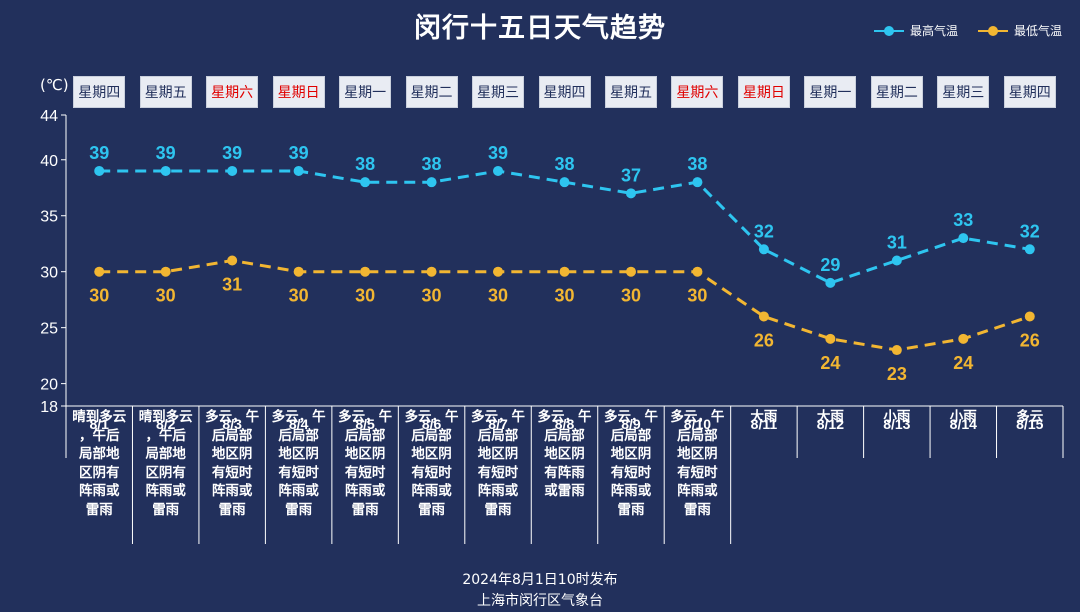 Image resolution: width=1080 pixels, height=612 pixels. Describe the element at coordinates (232, 285) in the screenshot. I see `low-temp-label: 31` at that location.